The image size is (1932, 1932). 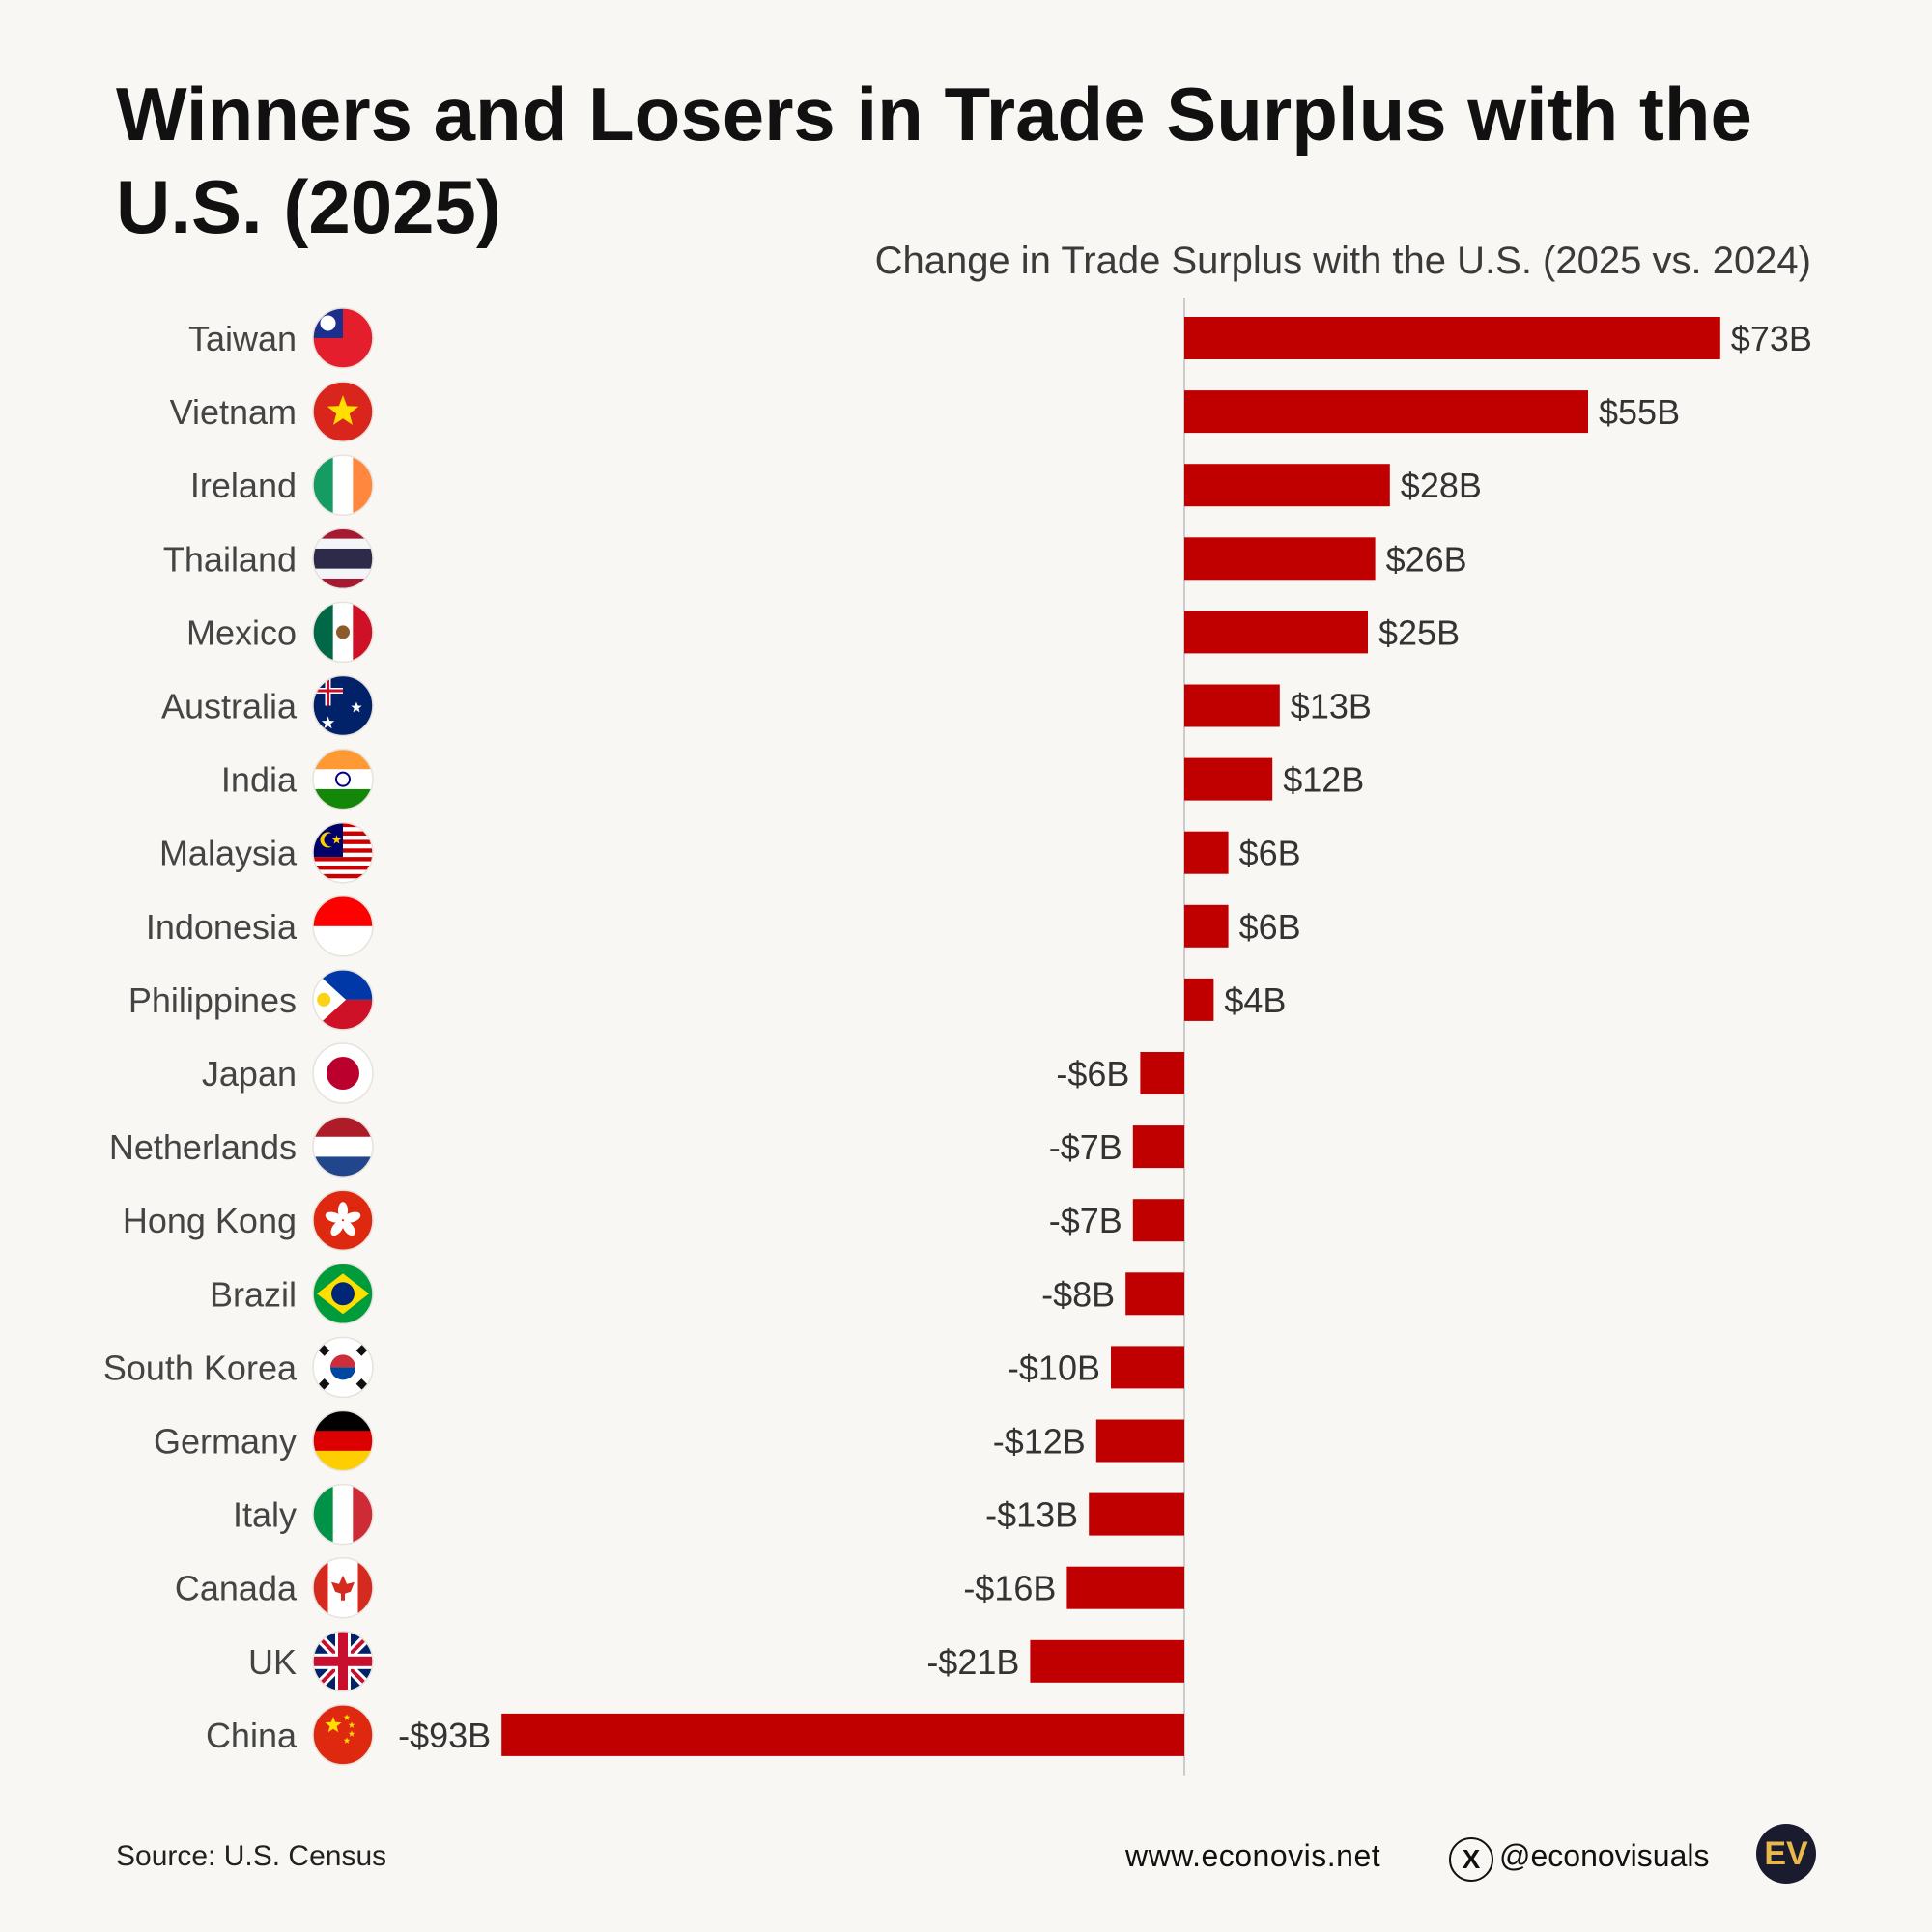 What do you see at coordinates (343, 1734) in the screenshot?
I see `china-flag-icon` at bounding box center [343, 1734].